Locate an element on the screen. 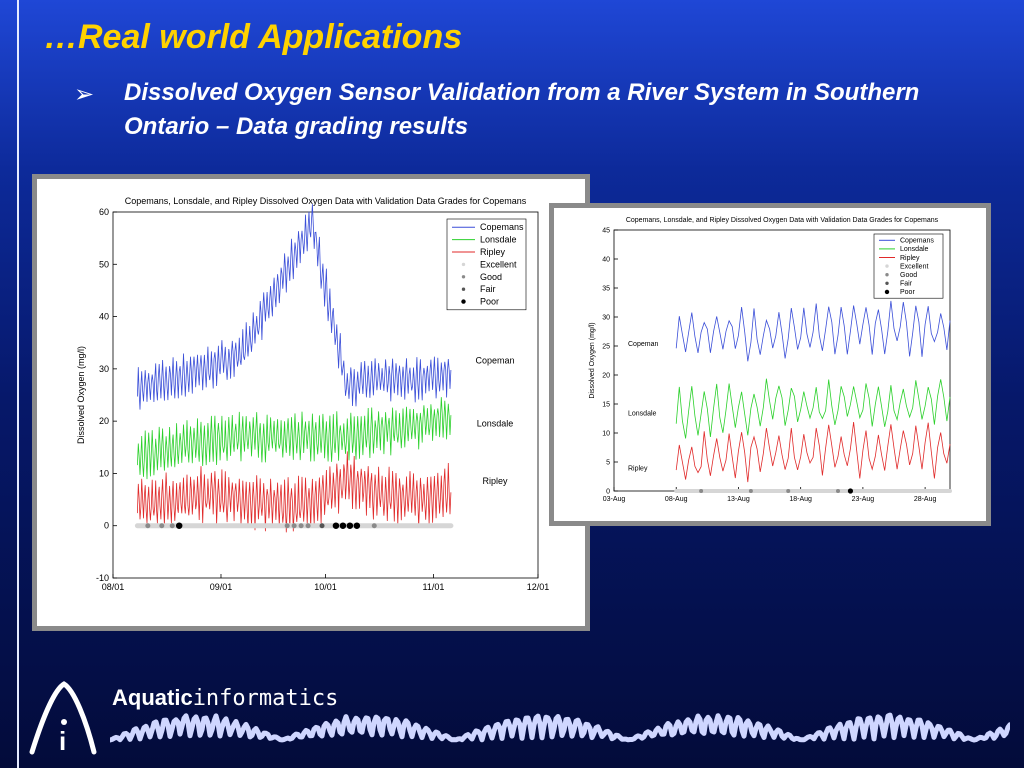  chart1-legend-item: Ripley is located at coordinates (493, 252).